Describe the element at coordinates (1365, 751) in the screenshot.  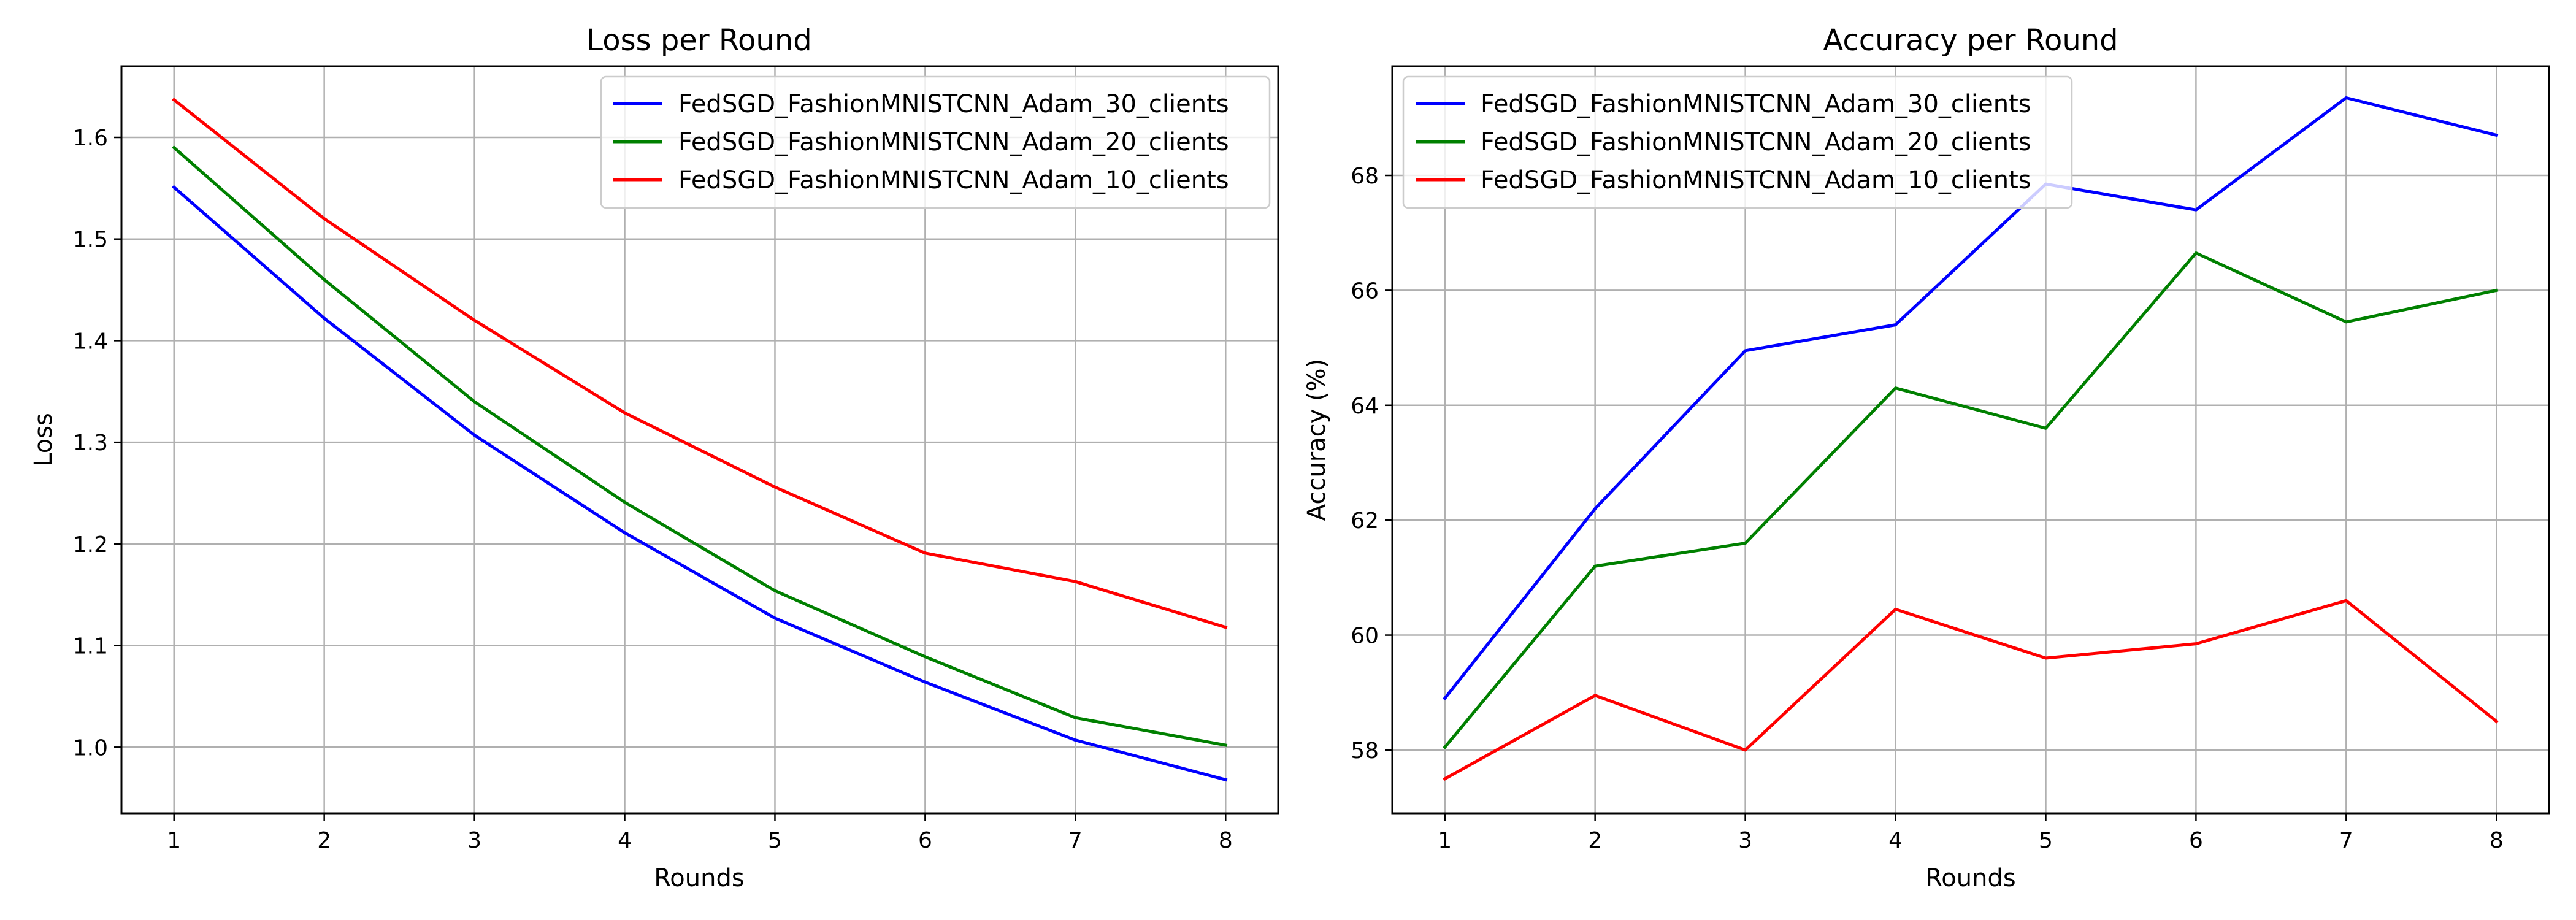
I see `accuracy-chart-ytick-label: 58` at that location.